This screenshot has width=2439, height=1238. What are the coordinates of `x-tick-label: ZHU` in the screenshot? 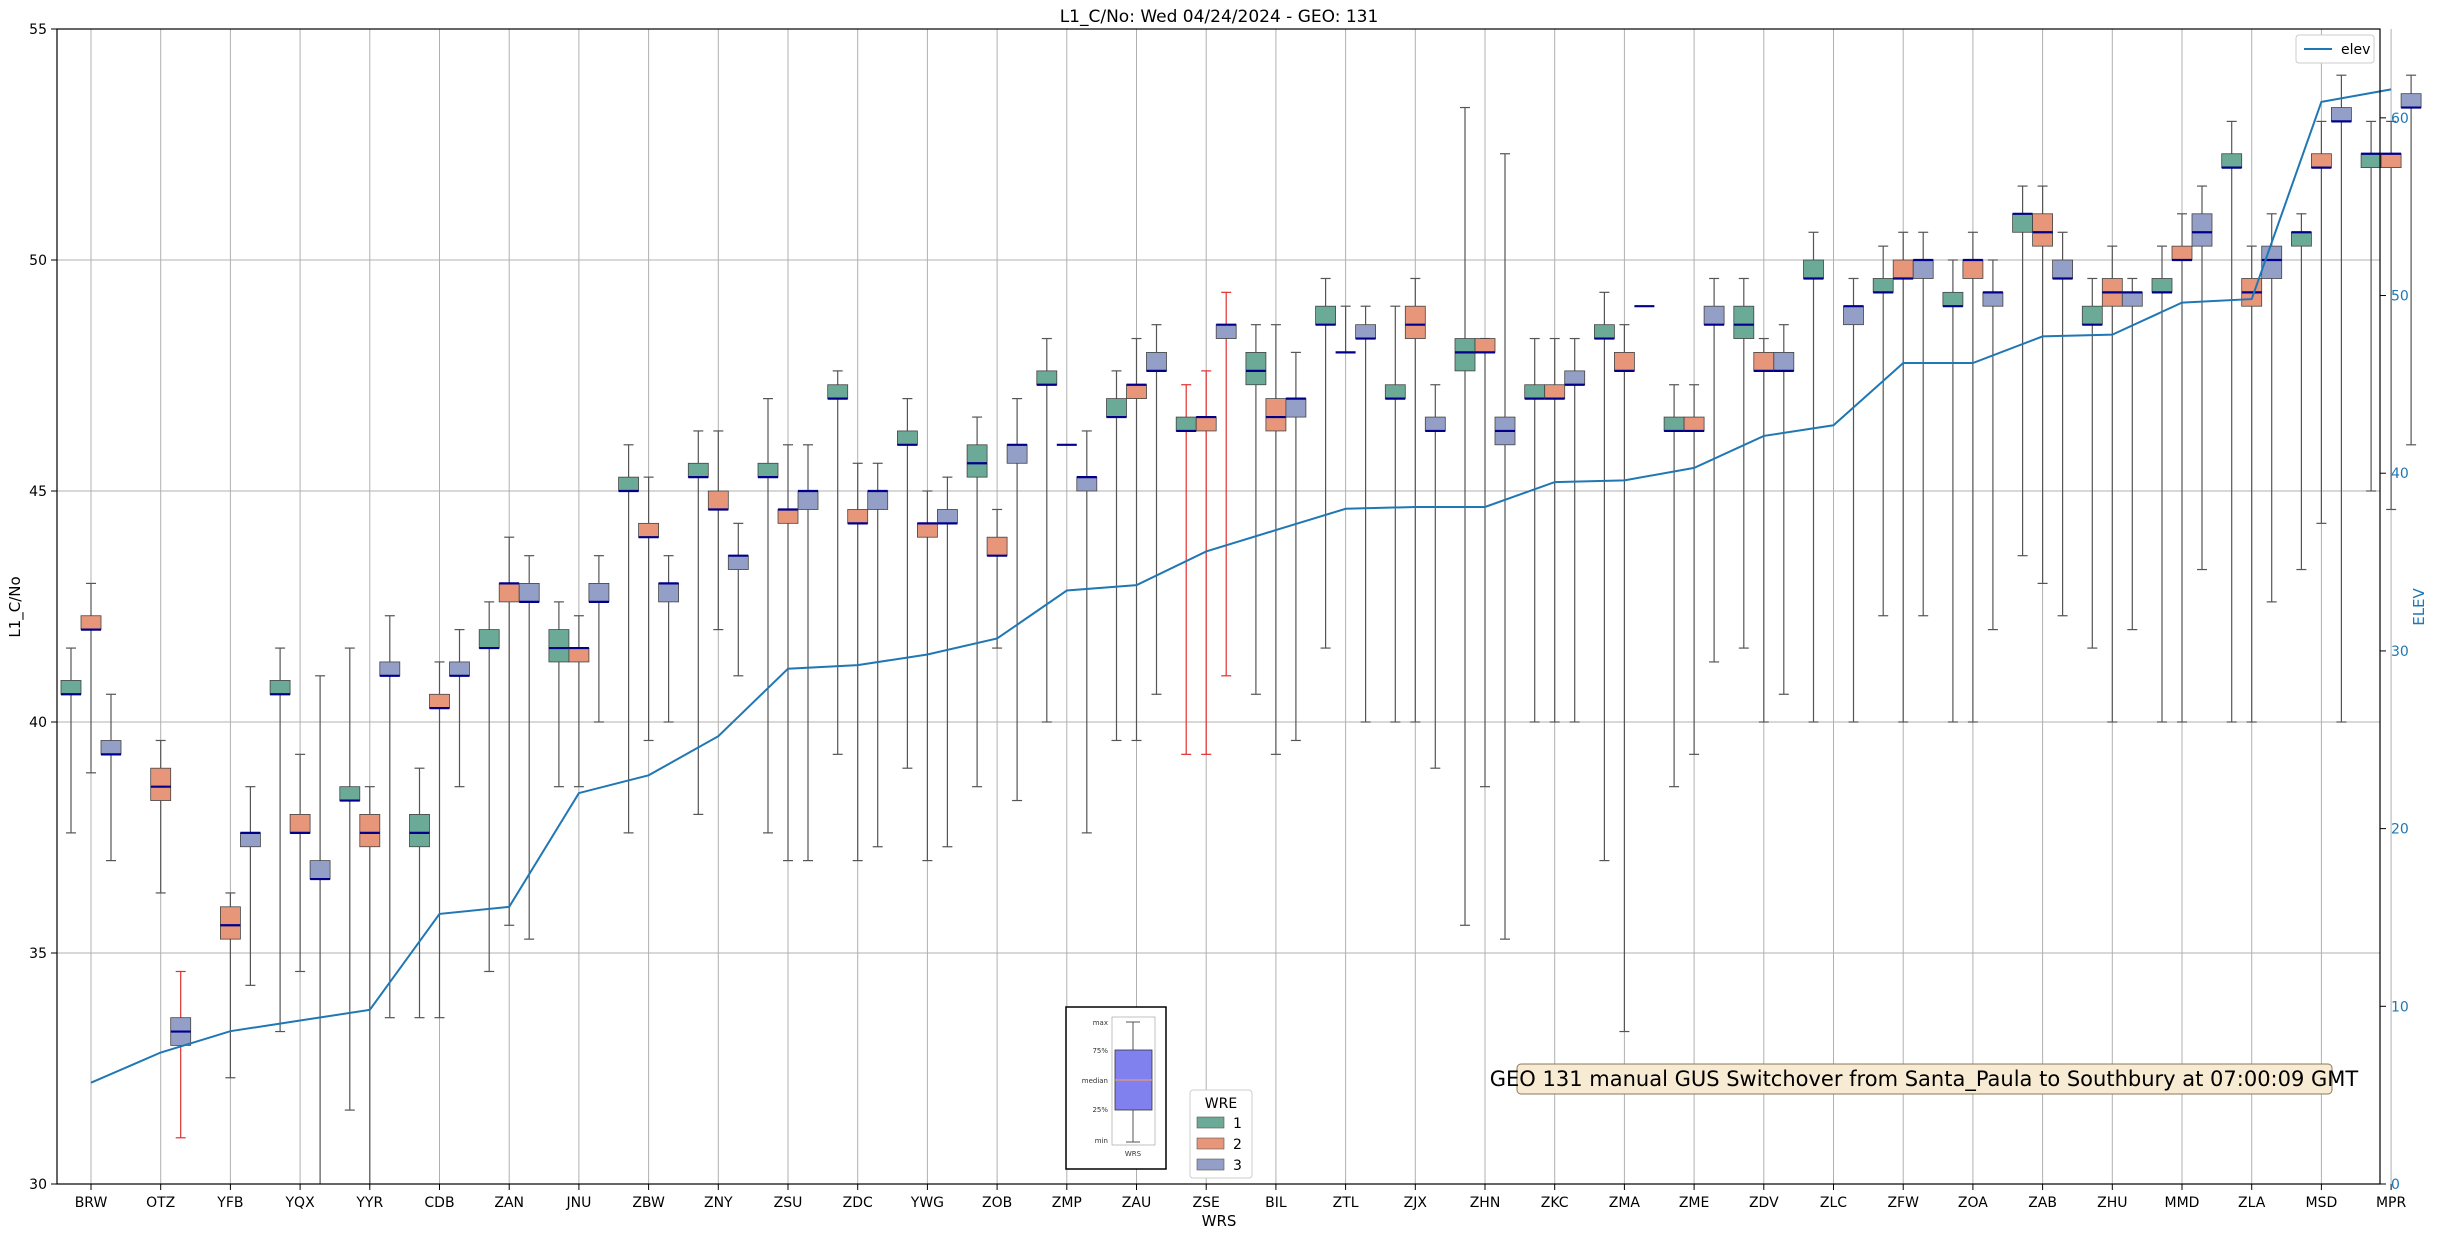 It's located at (2112, 1203).